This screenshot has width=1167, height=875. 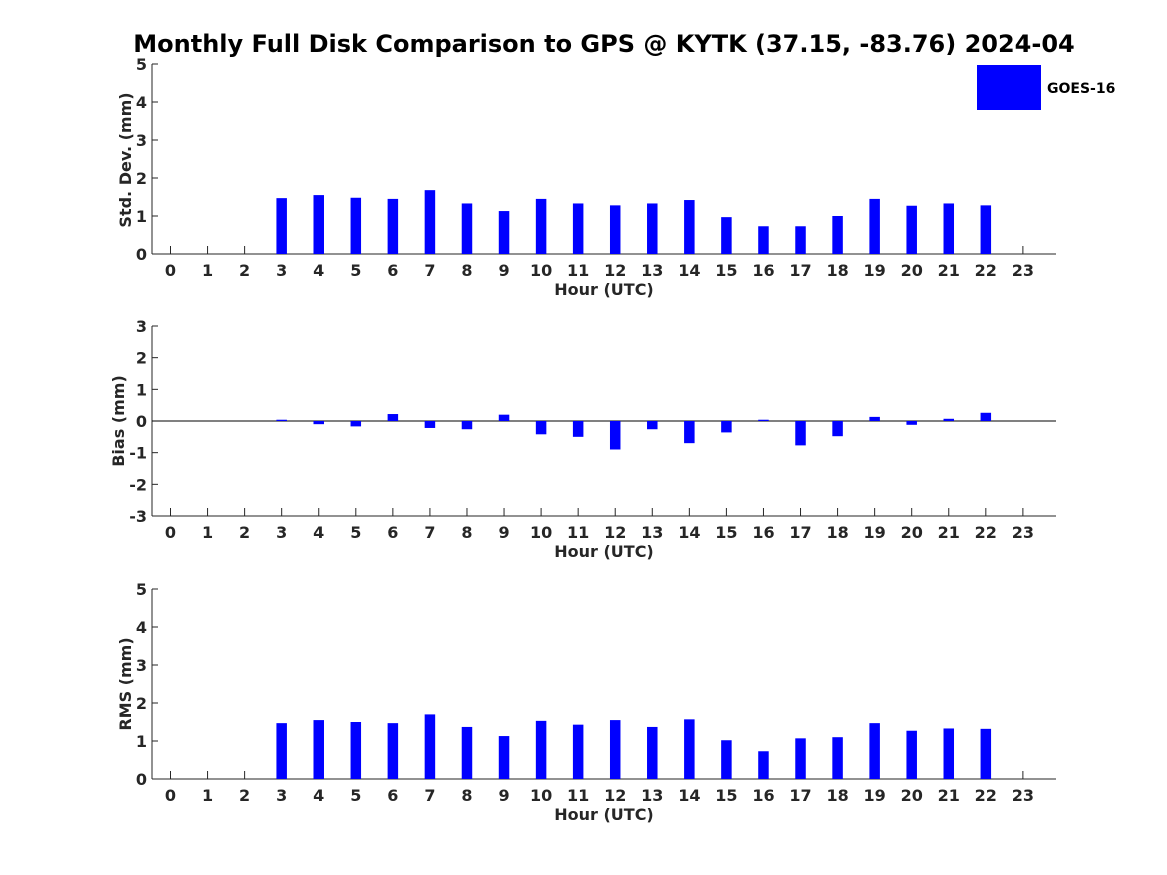 What do you see at coordinates (138, 516) in the screenshot?
I see `y-tick-label: -3` at bounding box center [138, 516].